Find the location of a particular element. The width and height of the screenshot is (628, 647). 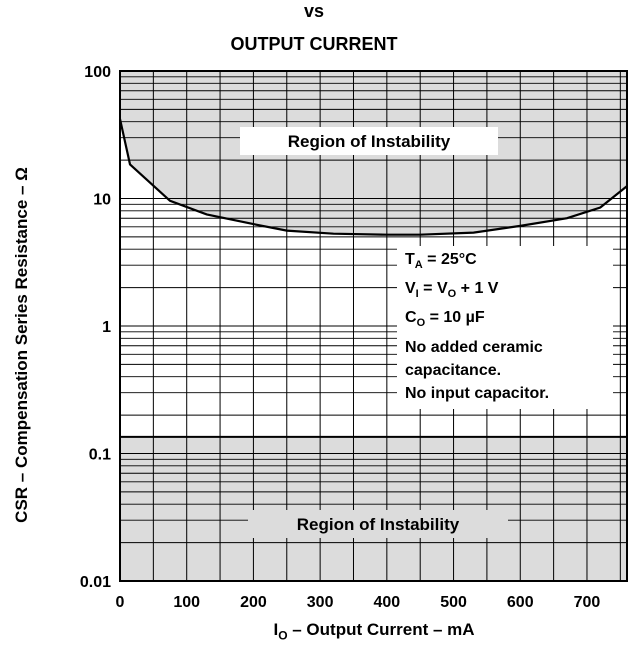

x-tick-label: 300 is located at coordinates (320, 602).